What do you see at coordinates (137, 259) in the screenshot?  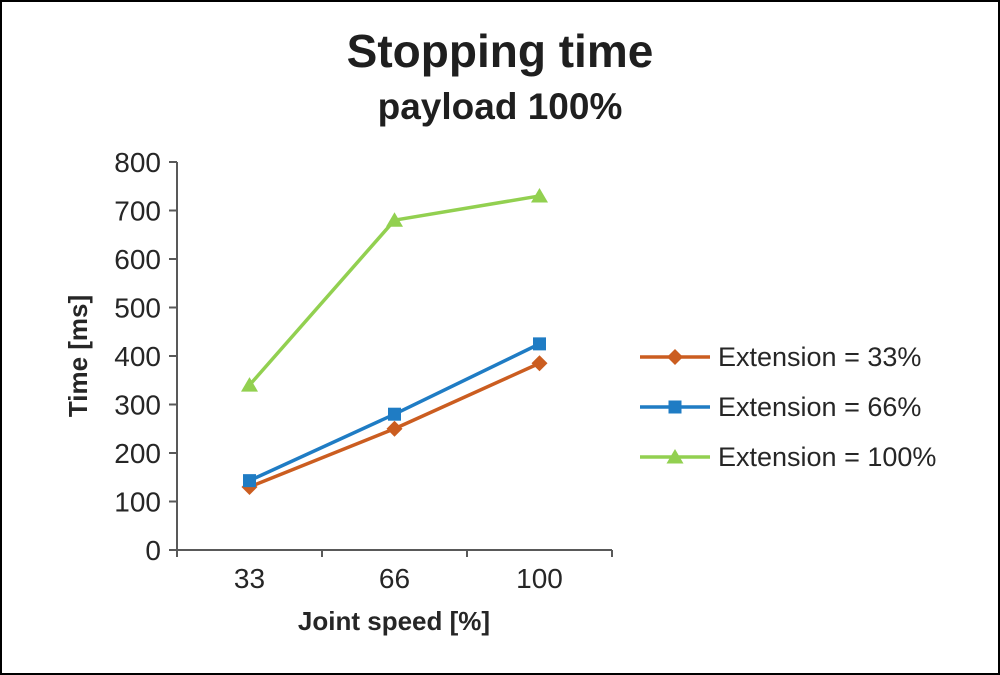 I see `y-tick-label: 600` at bounding box center [137, 259].